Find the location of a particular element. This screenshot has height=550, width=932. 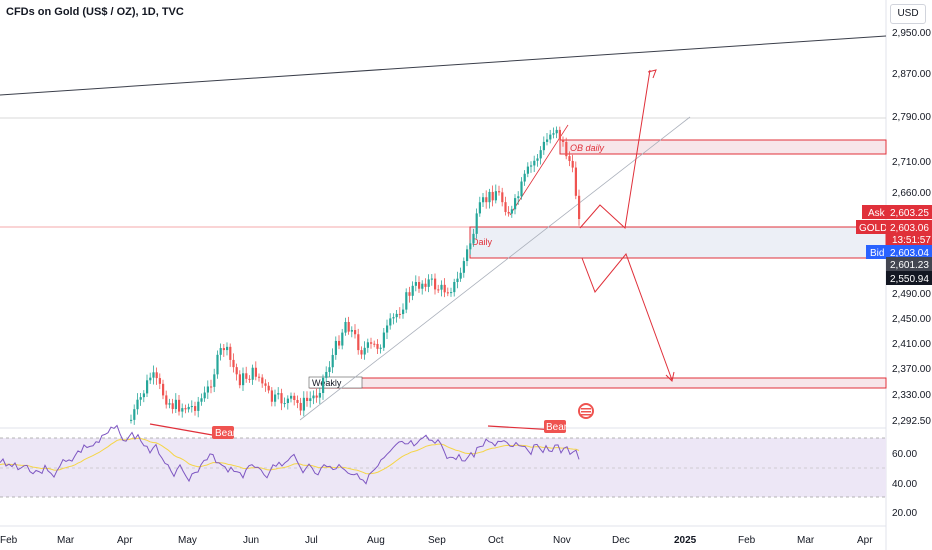

bid-label-tag is located at coordinates (876, 252).